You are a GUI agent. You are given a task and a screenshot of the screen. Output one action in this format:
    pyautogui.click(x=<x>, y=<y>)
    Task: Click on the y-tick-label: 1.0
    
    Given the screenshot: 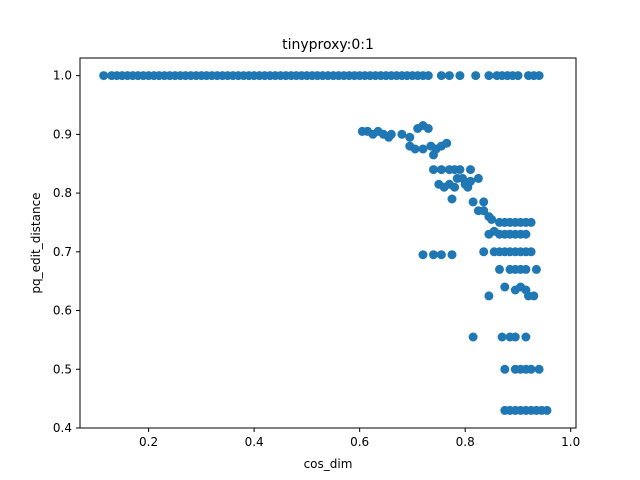 What is the action you would take?
    pyautogui.click(x=62, y=76)
    